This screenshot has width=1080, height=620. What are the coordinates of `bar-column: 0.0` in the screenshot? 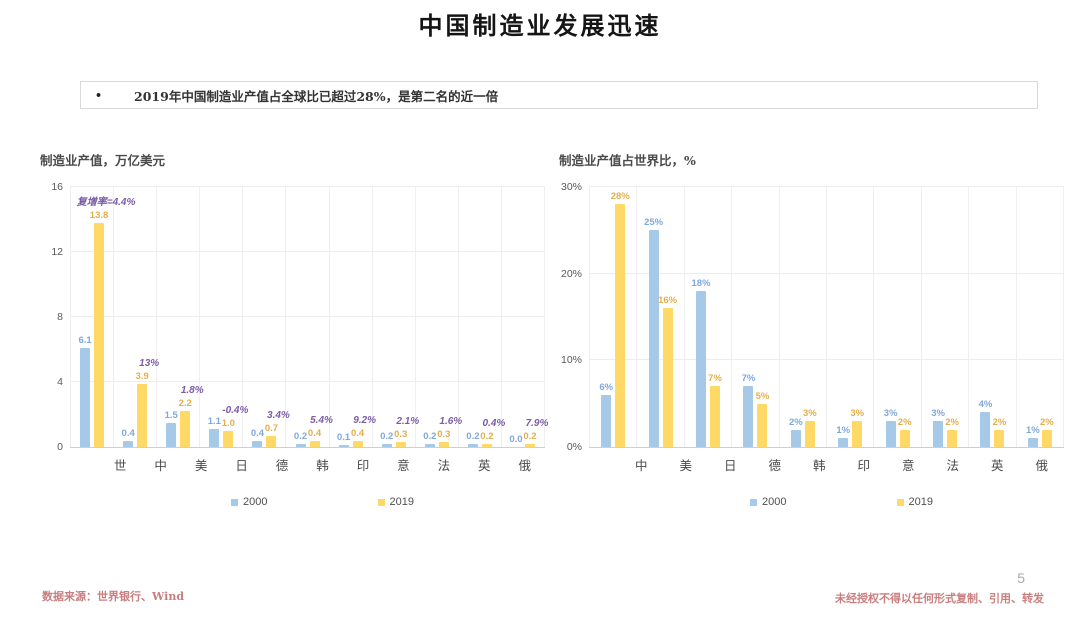 It's located at (516, 440).